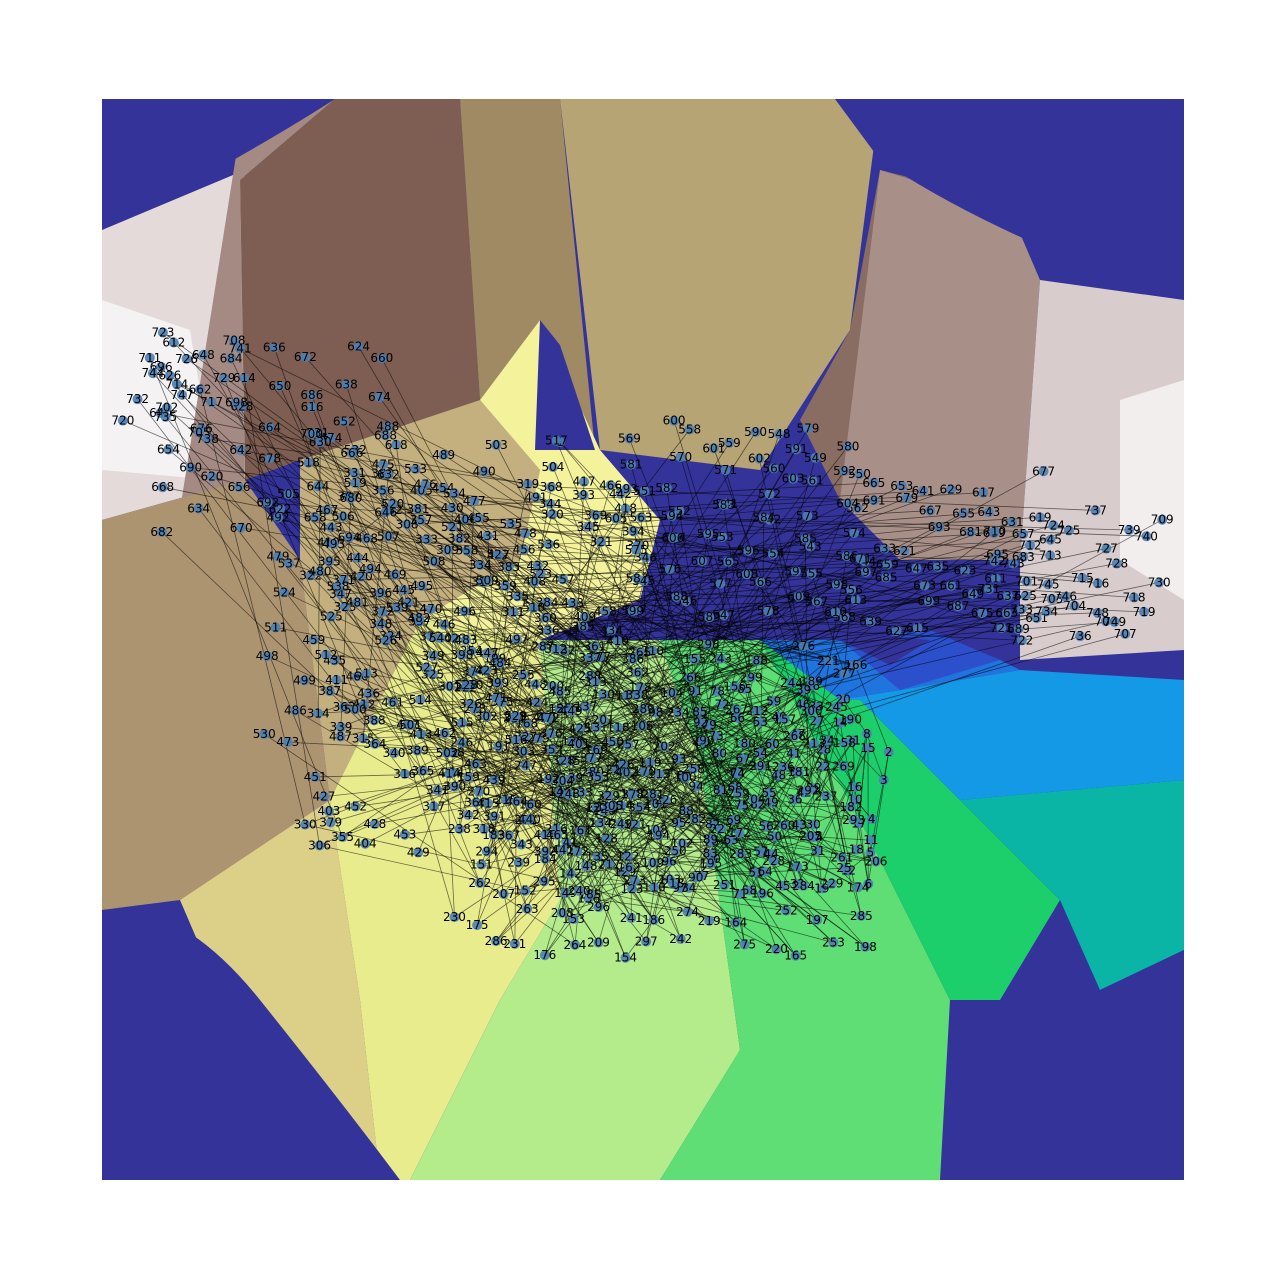 This screenshot has height=1280, width=1280. I want to click on node-51-label: 51, so click(755, 872).